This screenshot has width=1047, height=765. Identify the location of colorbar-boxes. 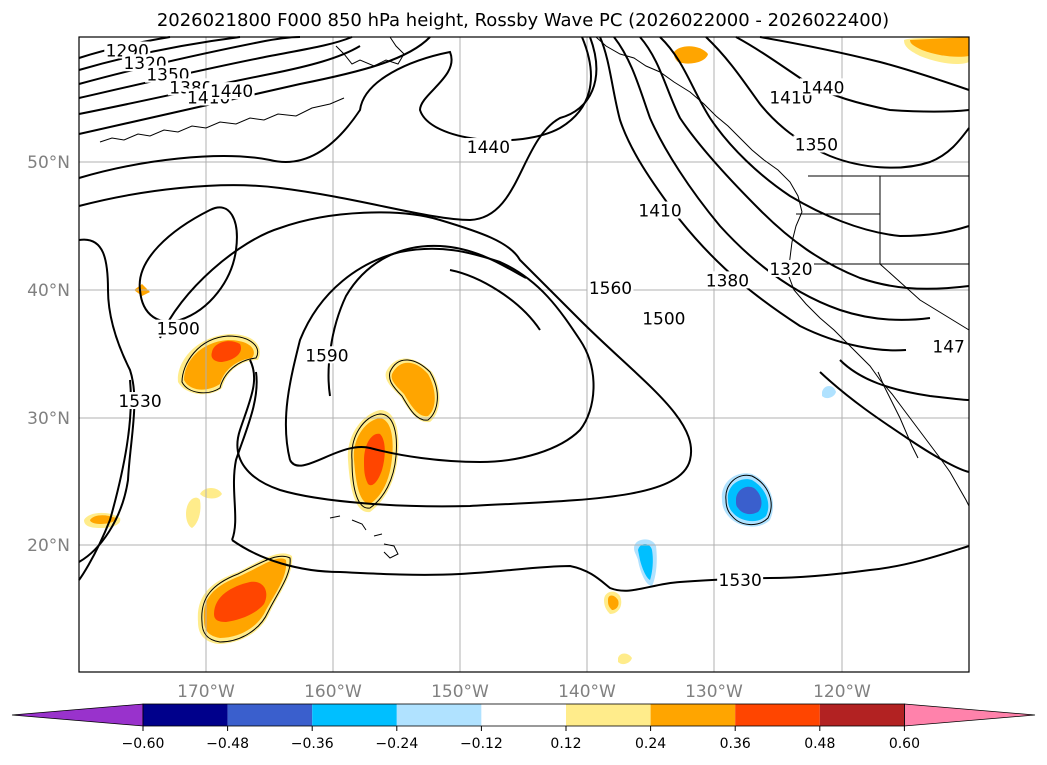
(523, 715).